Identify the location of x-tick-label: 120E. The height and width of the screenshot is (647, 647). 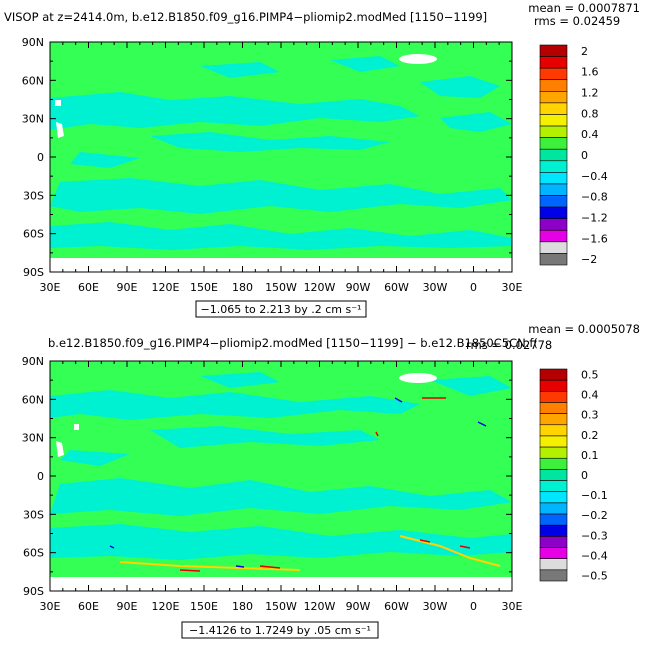
(166, 287).